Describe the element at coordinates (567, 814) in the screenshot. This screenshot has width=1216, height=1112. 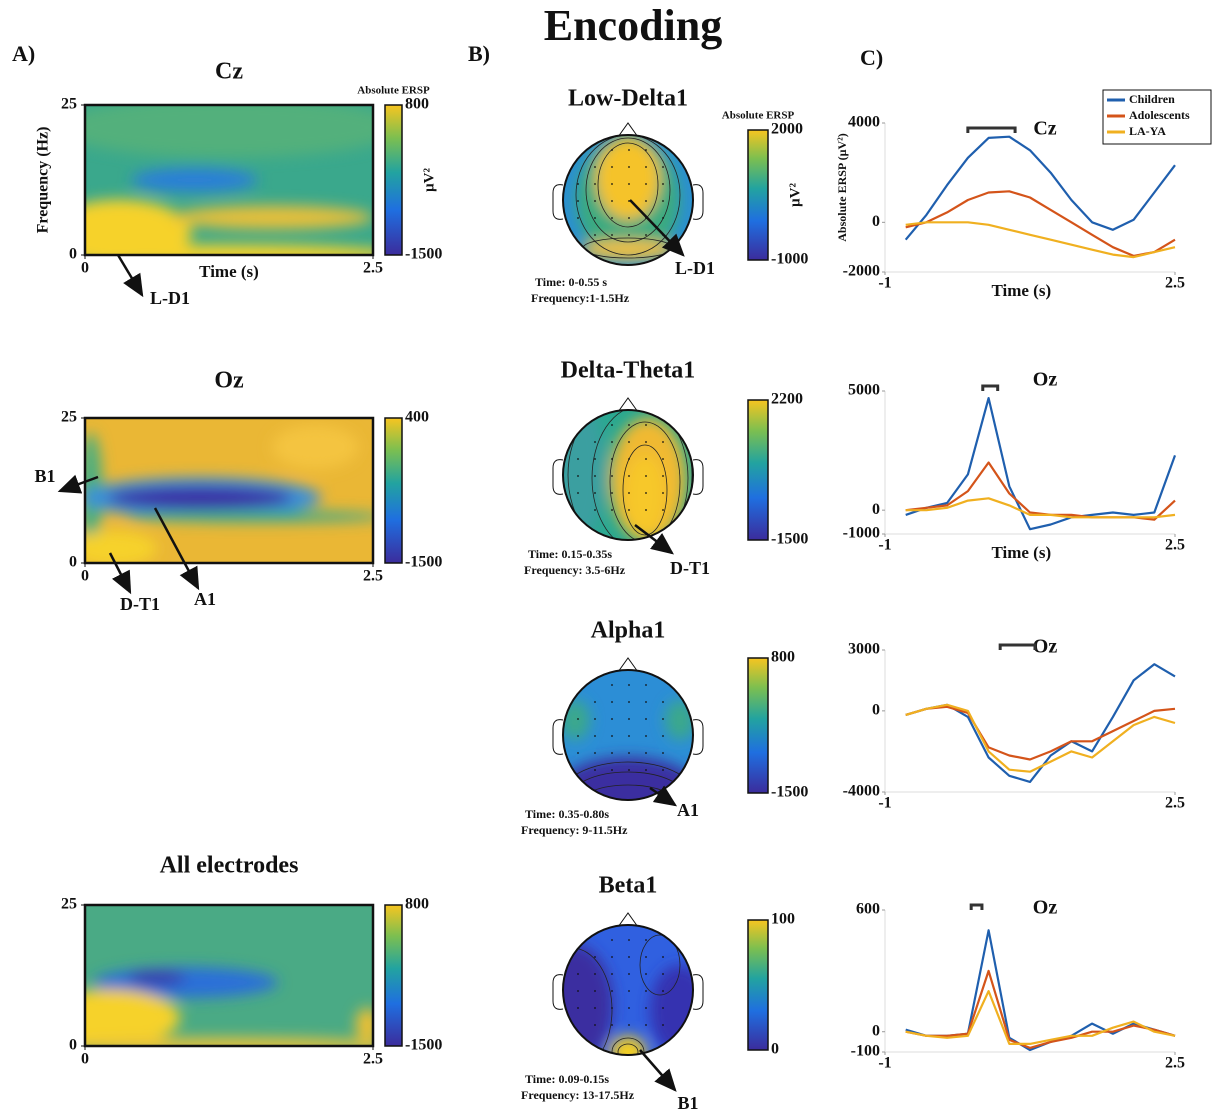
I see `map-info: Time: 0.35-0.80s` at that location.